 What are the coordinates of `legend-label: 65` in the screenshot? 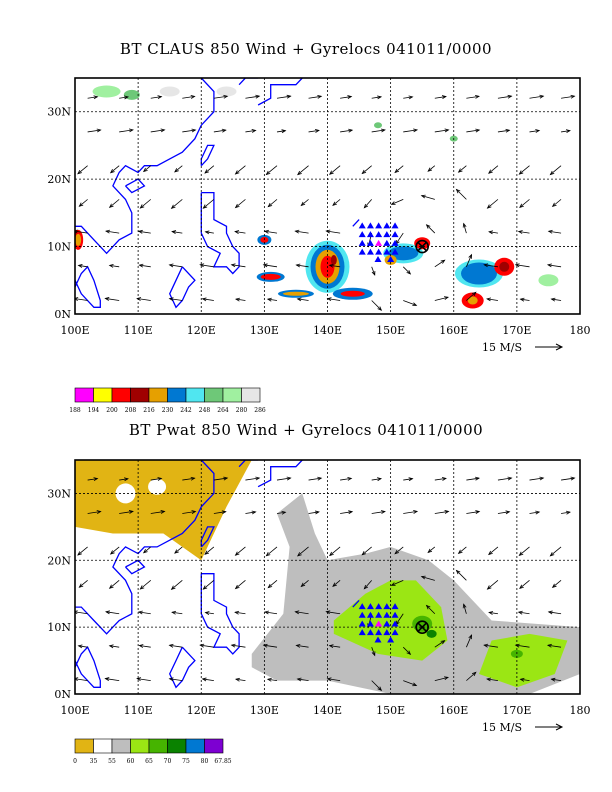 It's located at (149, 761).